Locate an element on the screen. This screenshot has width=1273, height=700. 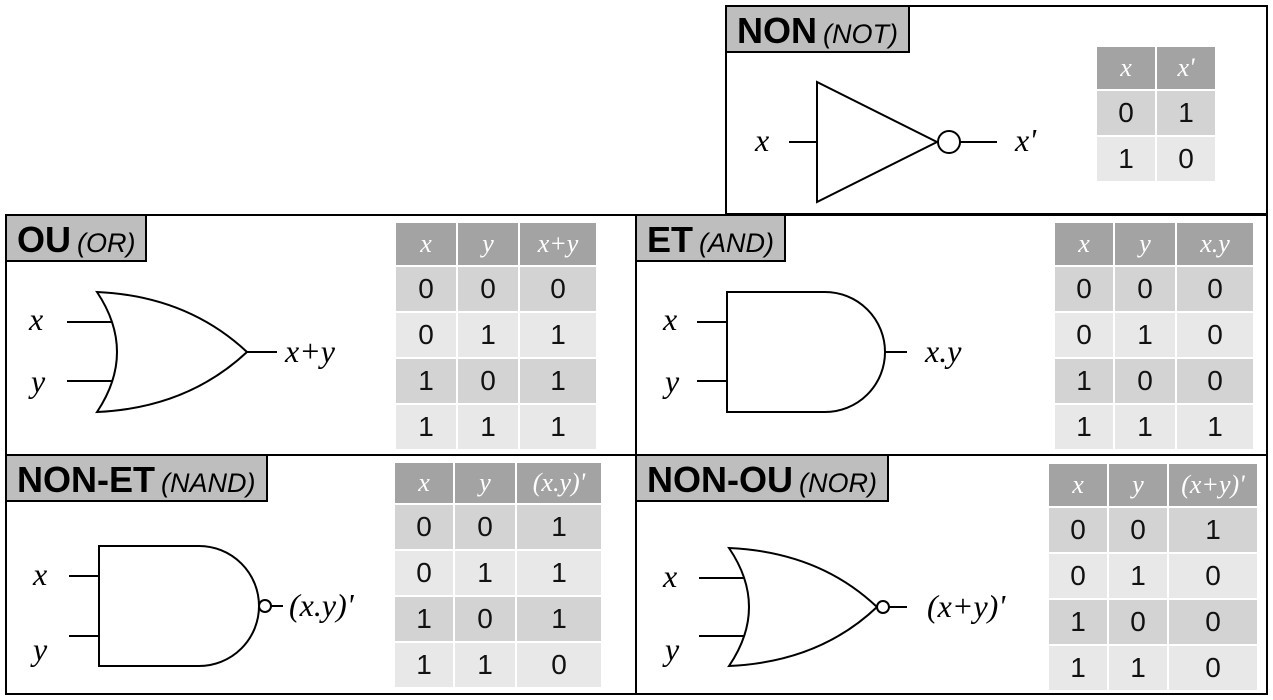
not-truth-table: x x' 0 1 1 0 is located at coordinates (1156, 114).